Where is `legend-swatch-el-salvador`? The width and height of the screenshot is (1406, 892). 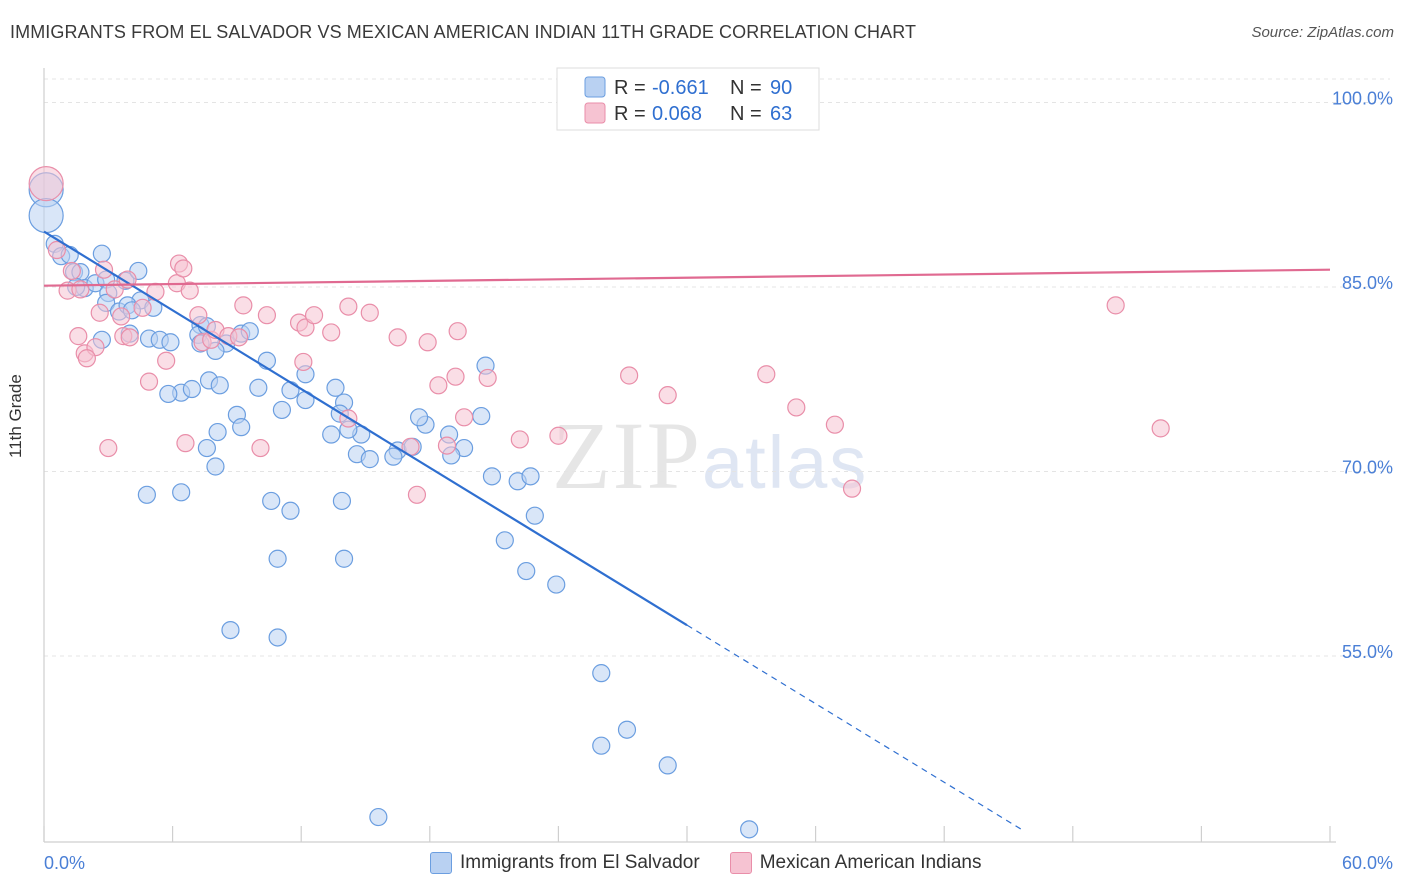
legend-swatch-el-salvador is located at coordinates (441, 863).